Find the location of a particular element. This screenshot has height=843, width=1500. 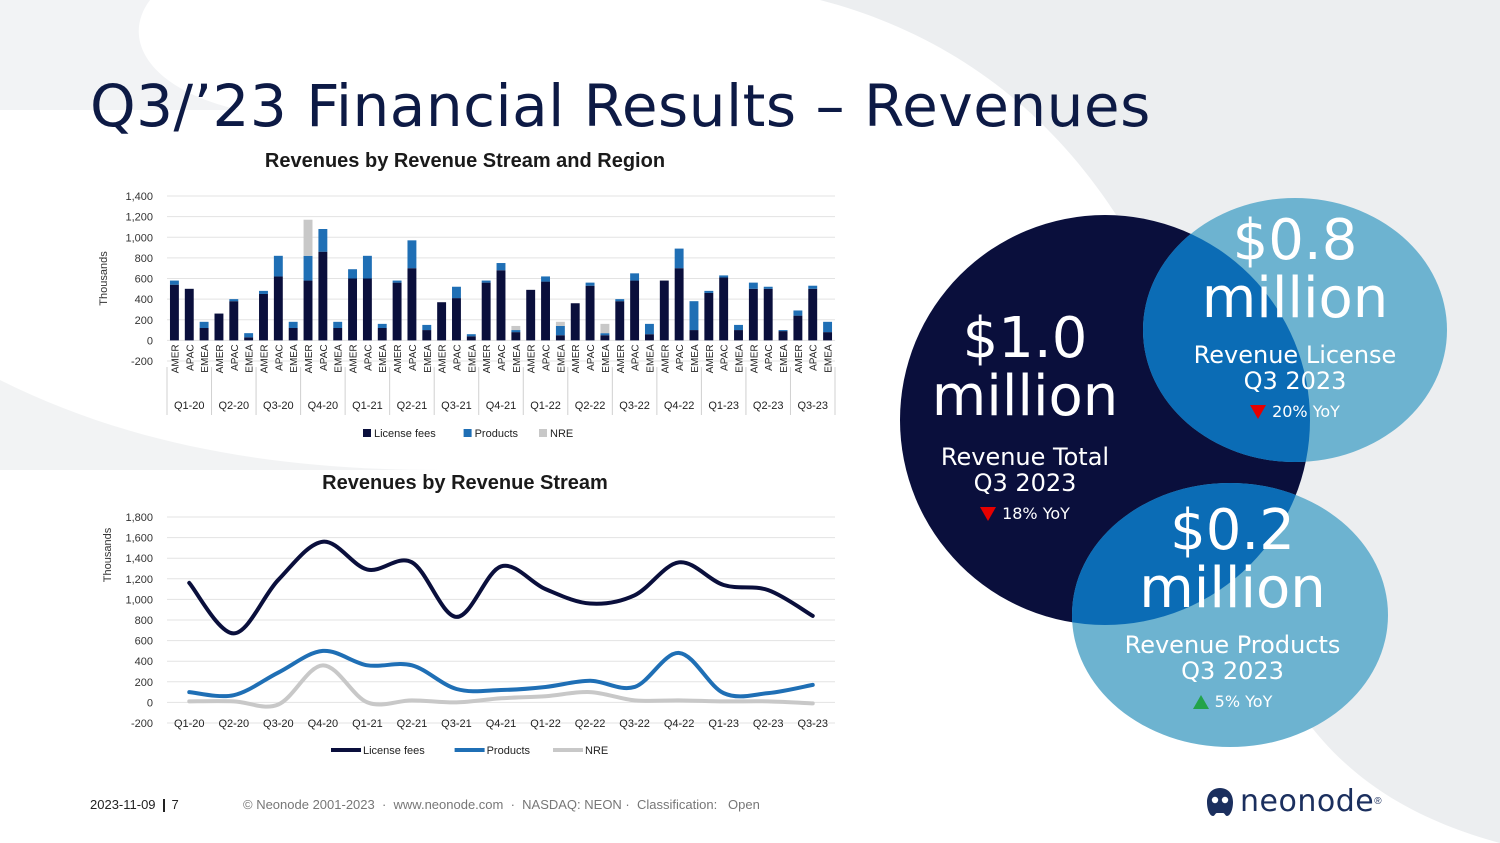

y-tick-label: 200 is located at coordinates (144, 321).